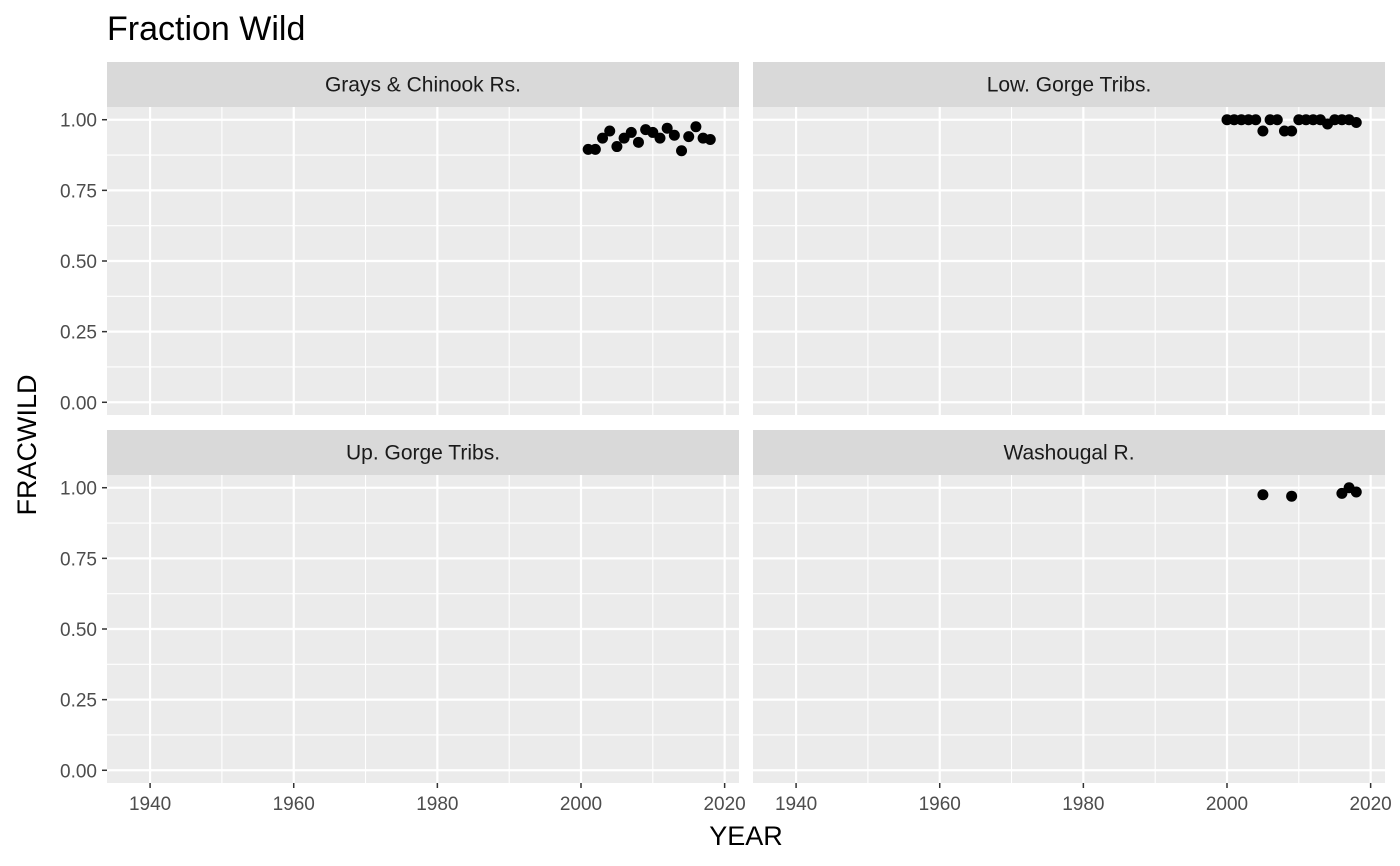  I want to click on chart-title: Fraction Wild, so click(206, 29).